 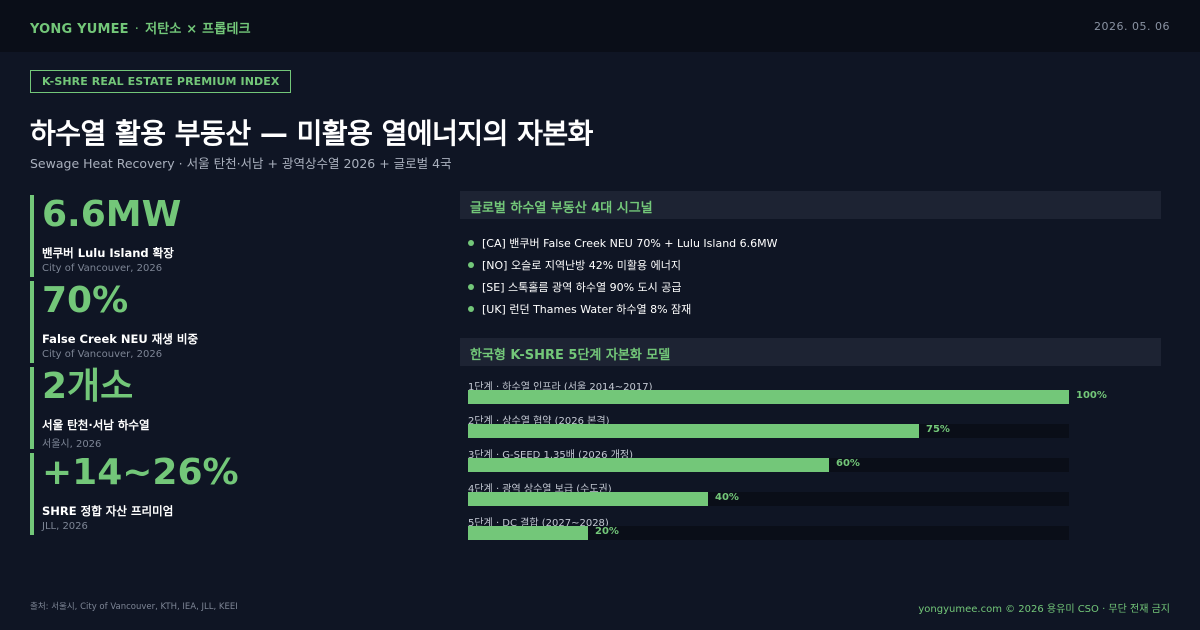 I want to click on model-panel-title: 한국형 K-SHRE 5단계 자본화 모델, so click(x=810, y=352).